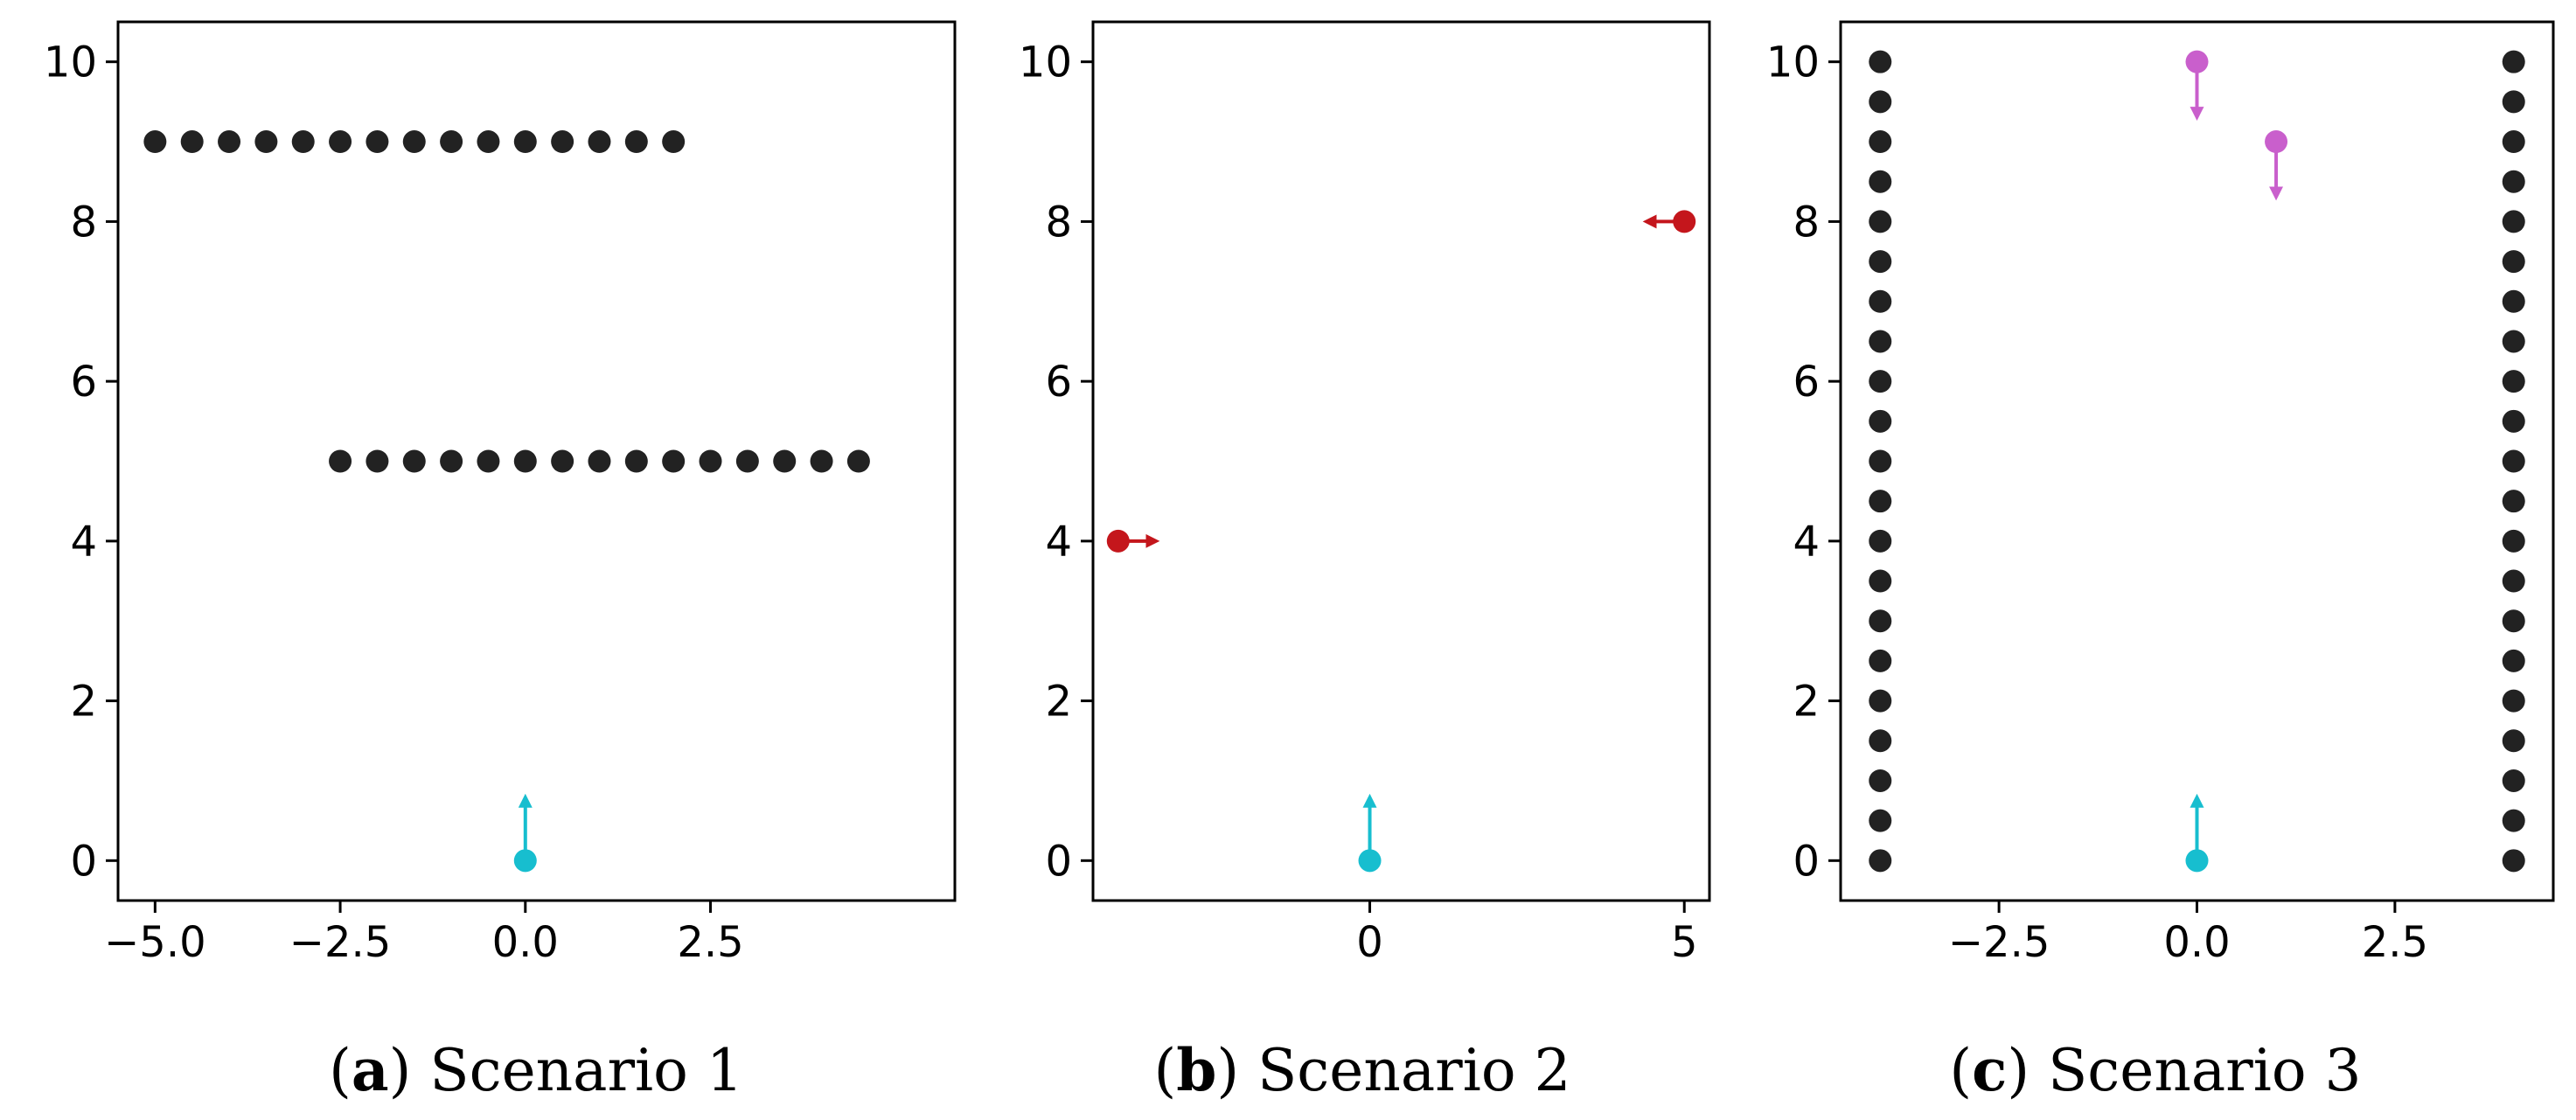  Describe the element at coordinates (1361, 1070) in the screenshot. I see `panel-b-caption: (b) Scenario 2` at that location.